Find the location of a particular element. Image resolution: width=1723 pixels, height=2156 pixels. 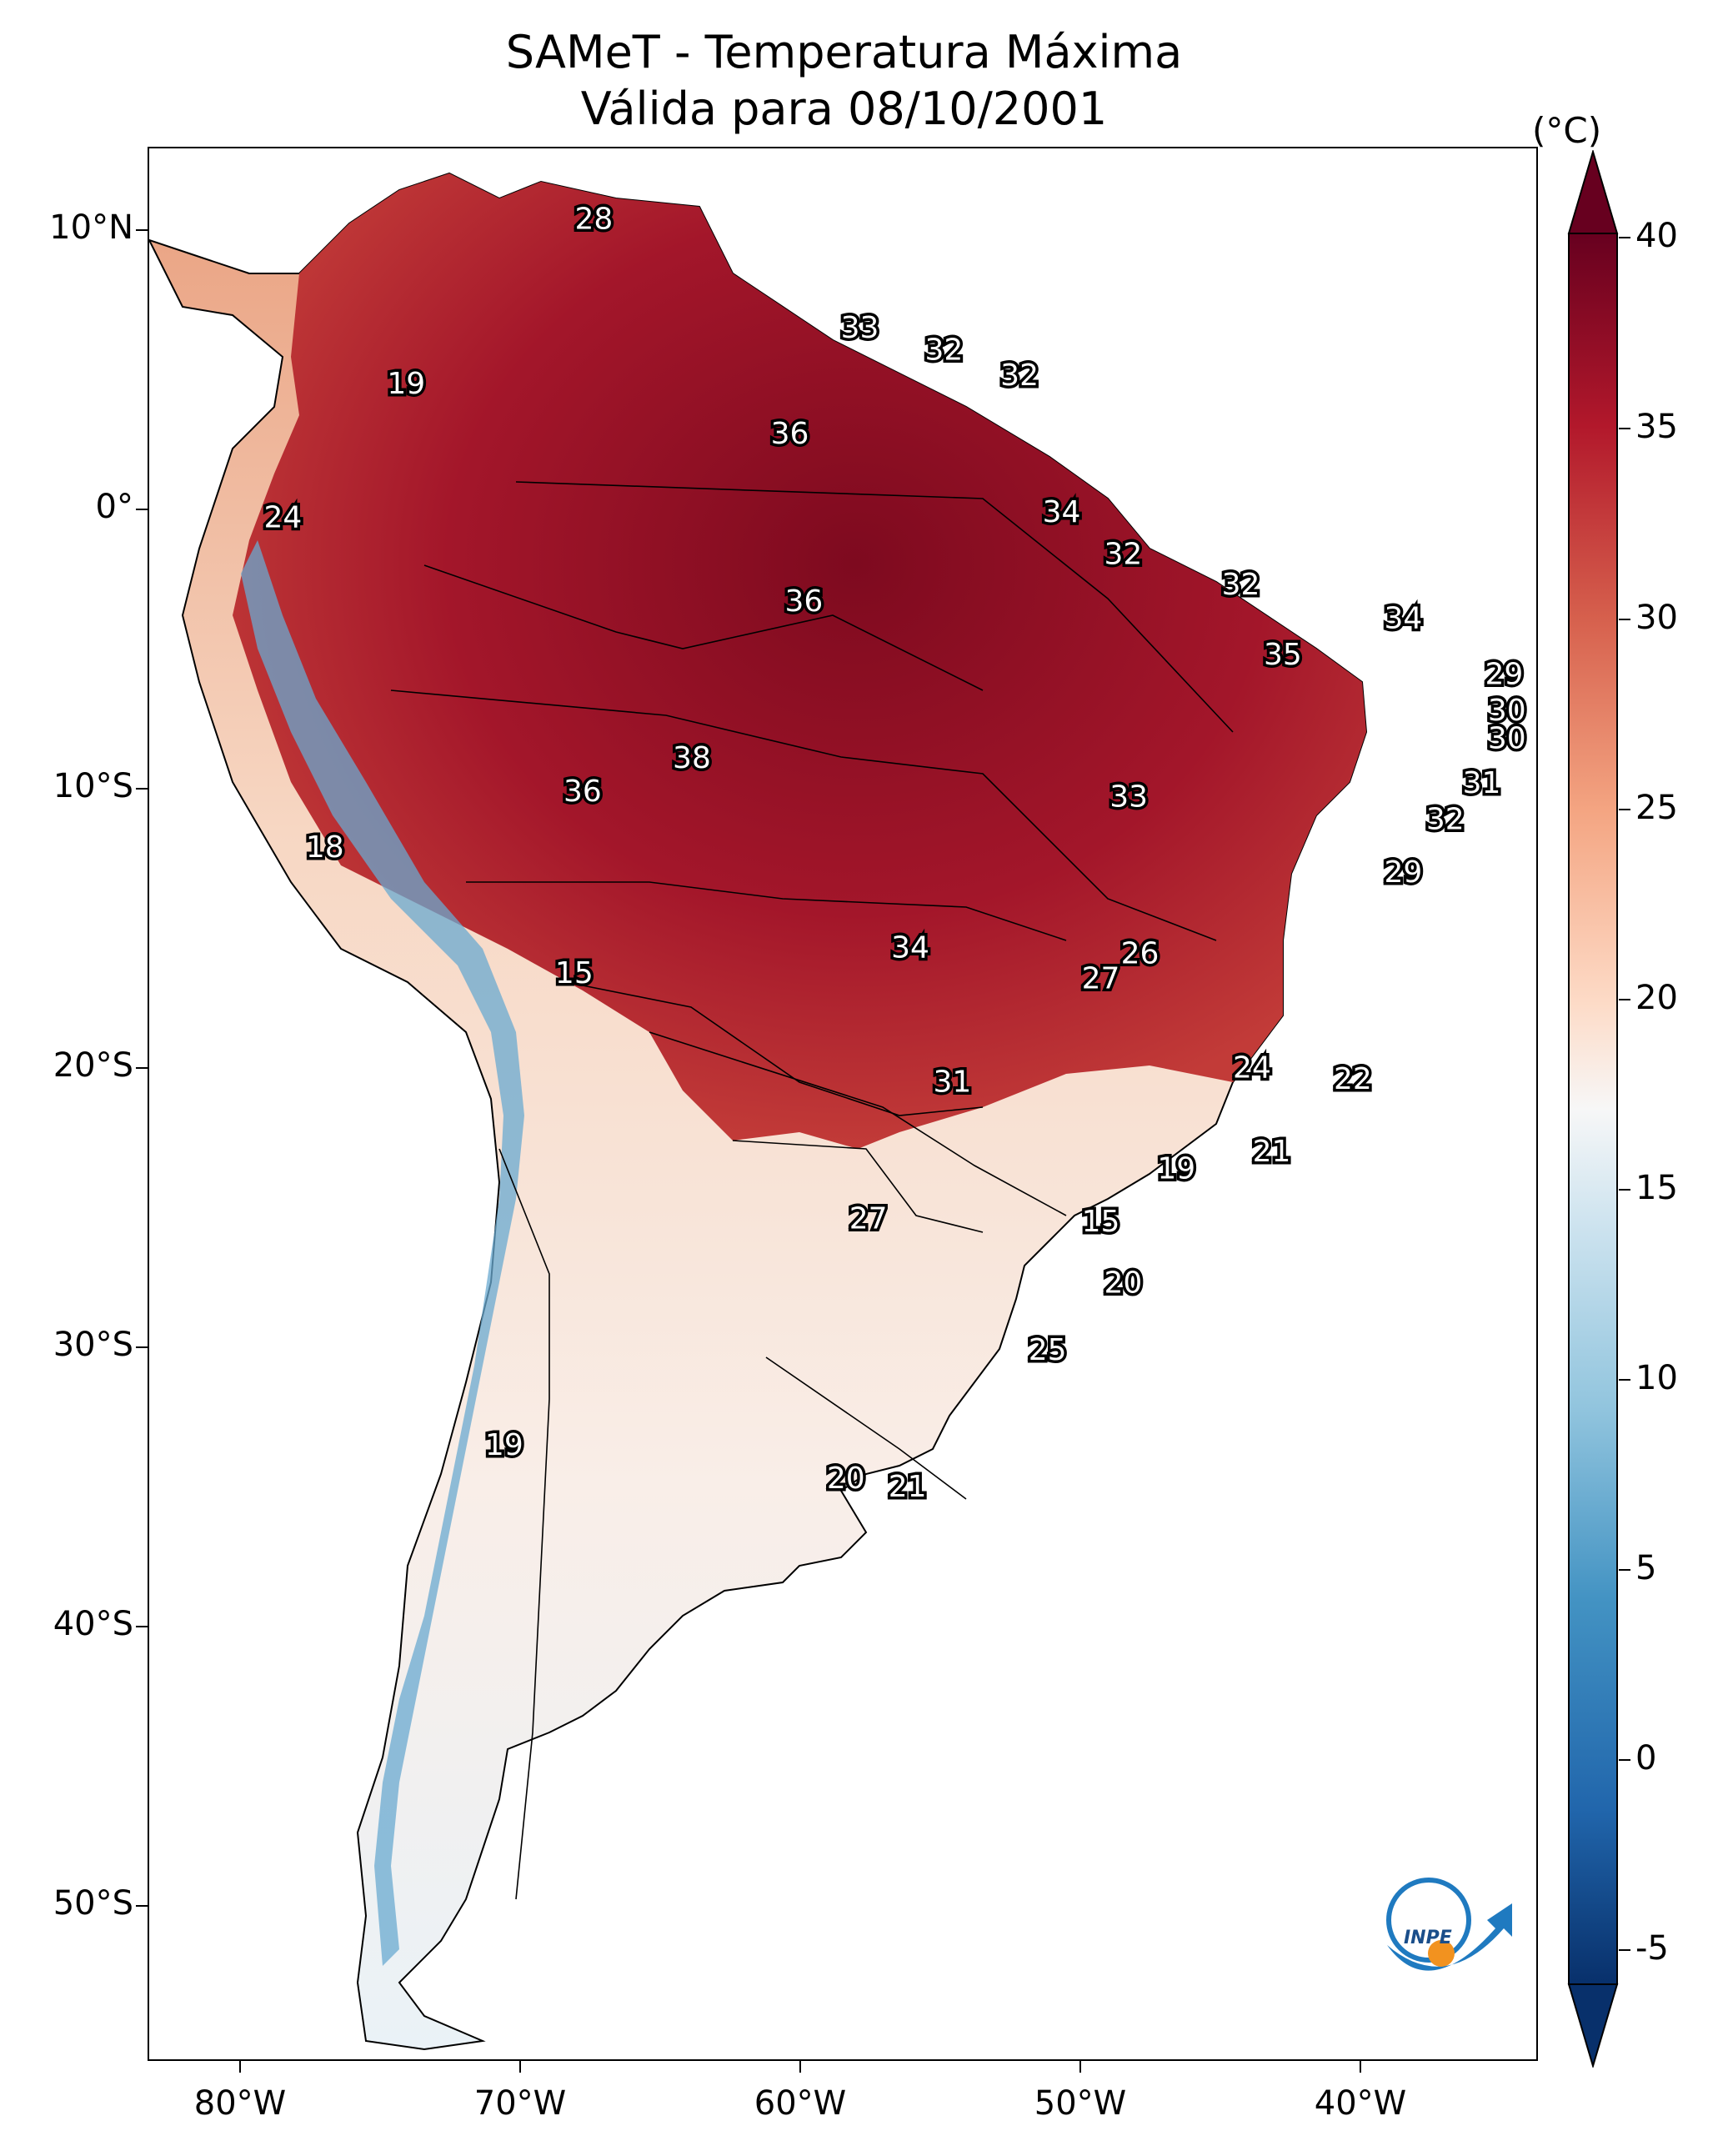

inpe-logo: INPE is located at coordinates (1449, 1925).